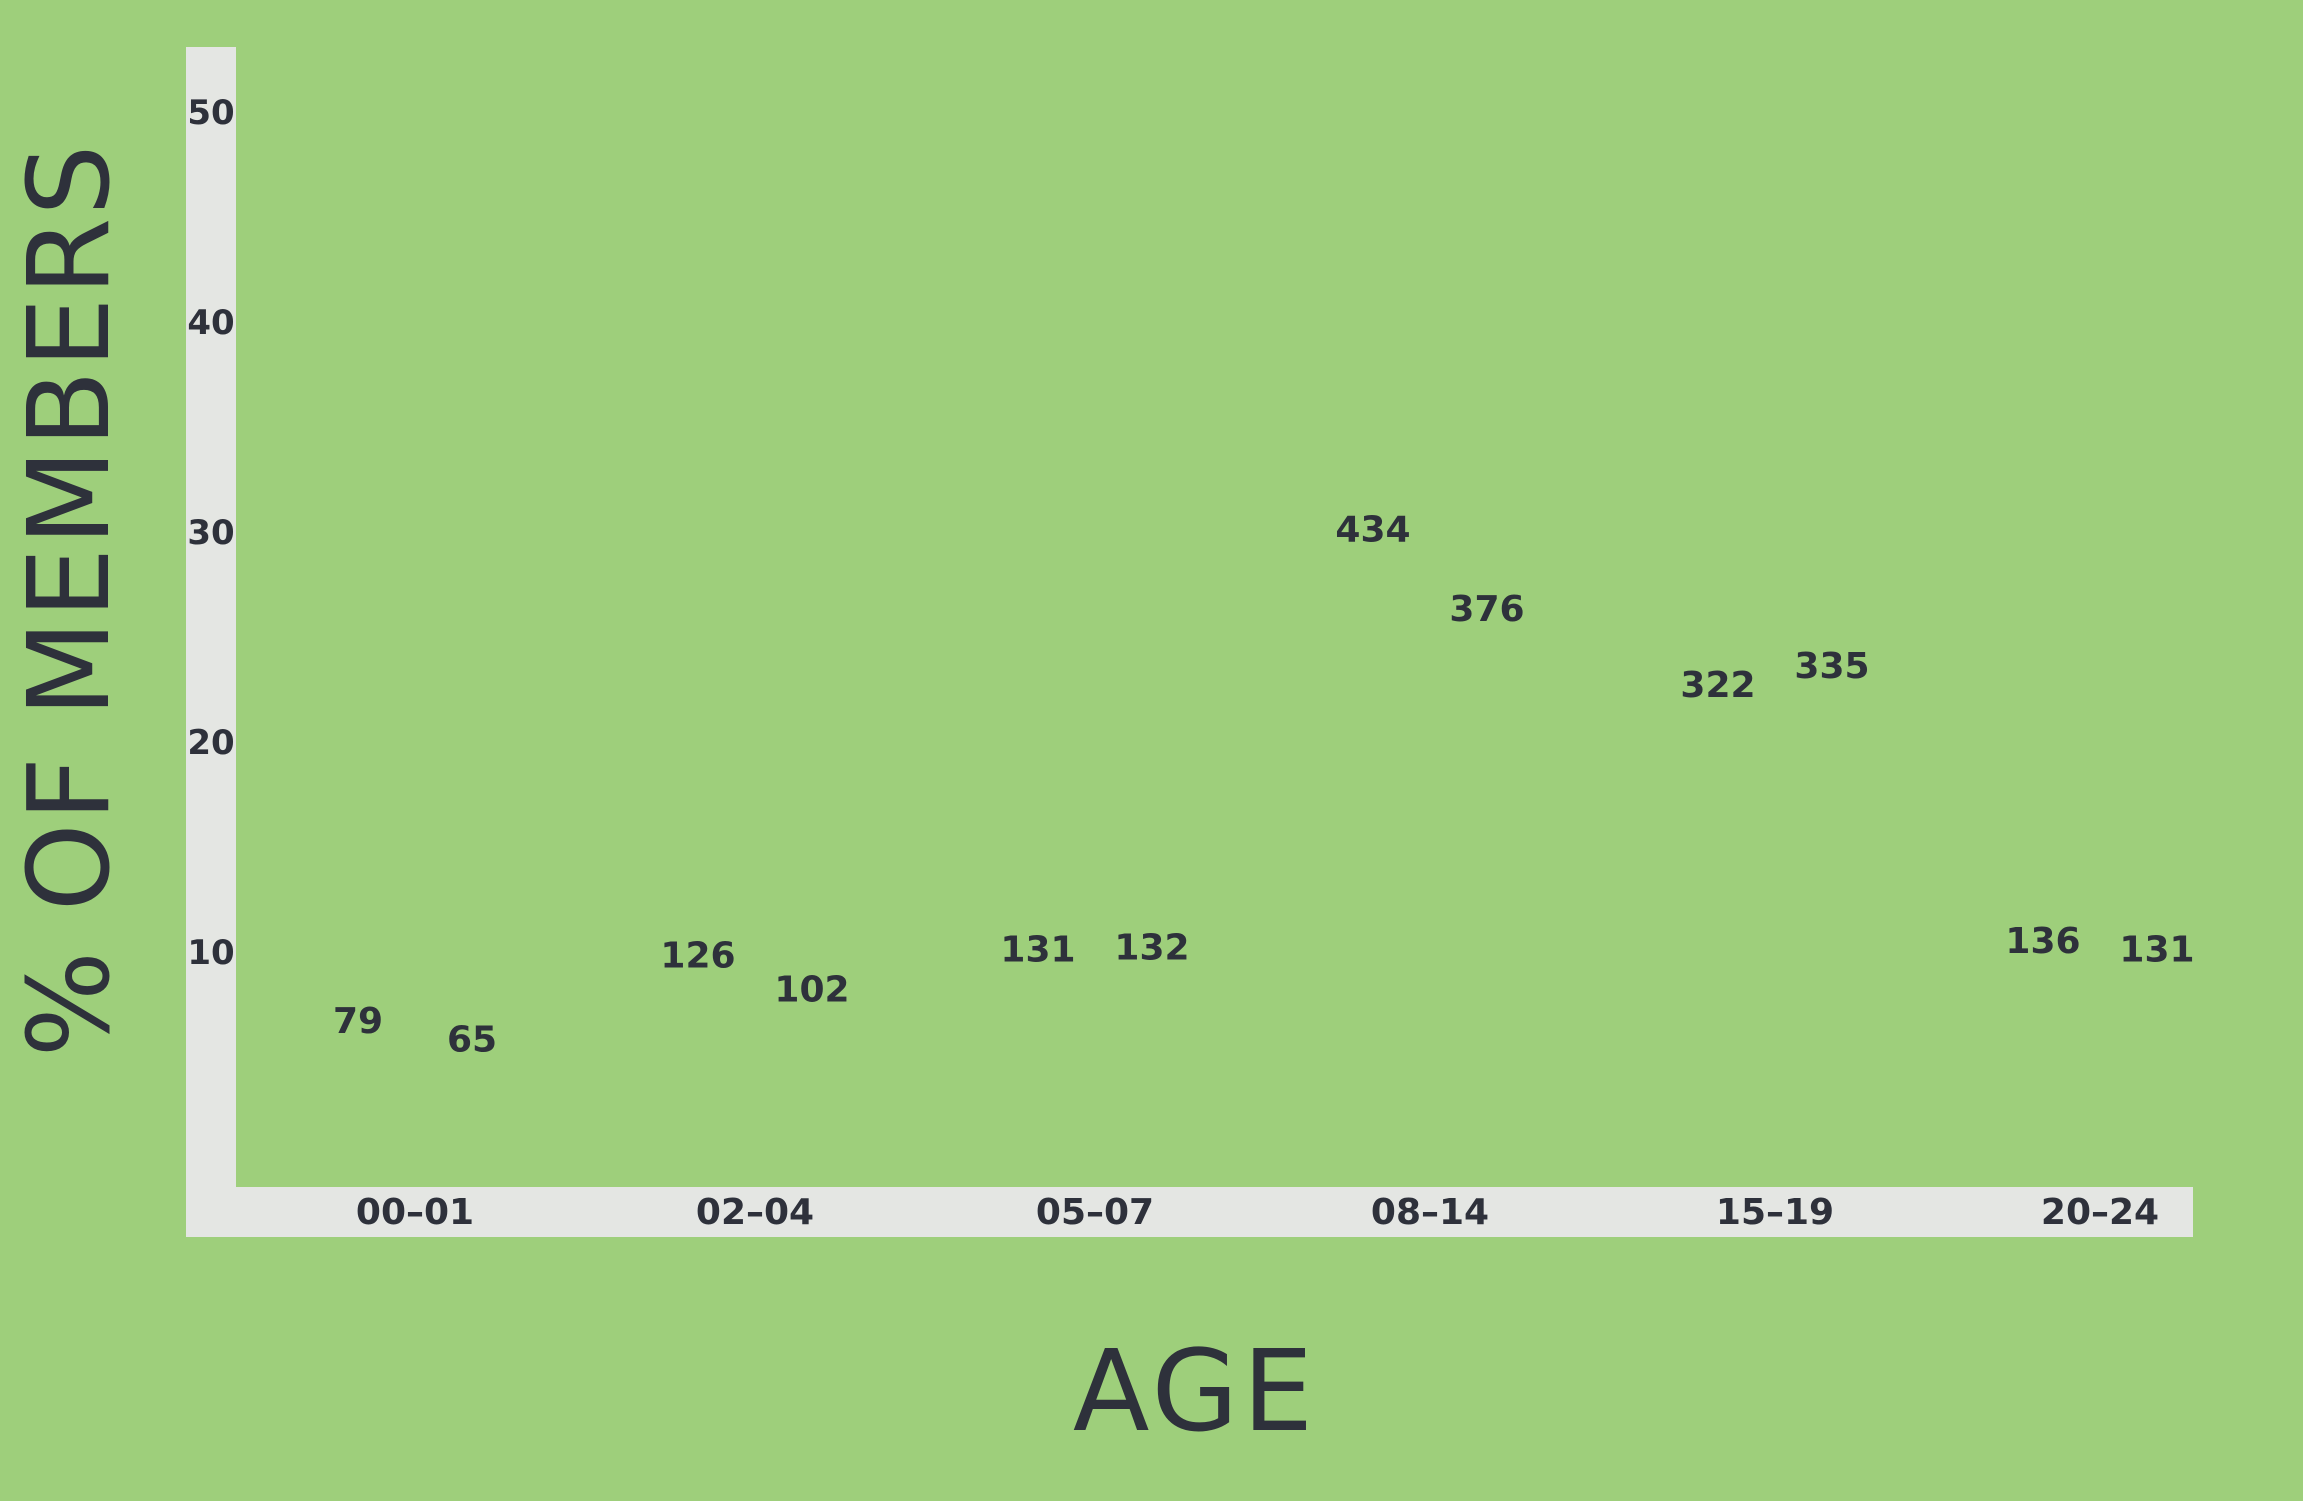  I want to click on y-tick-label: 10, so click(210, 953).